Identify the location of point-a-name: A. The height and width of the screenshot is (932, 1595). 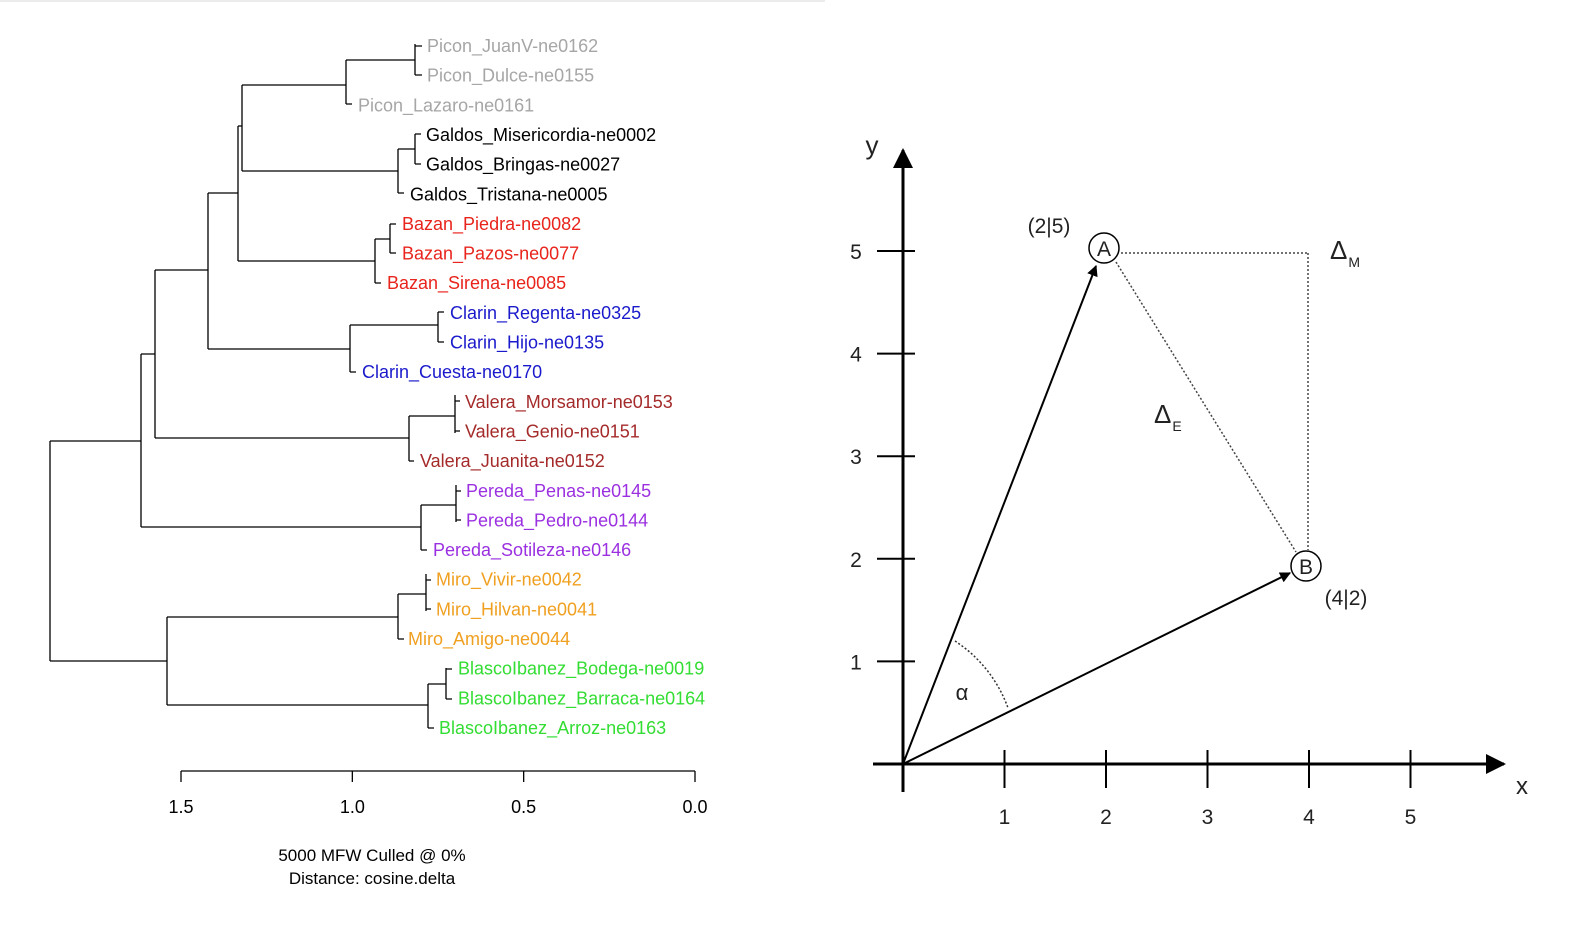
(1104, 249).